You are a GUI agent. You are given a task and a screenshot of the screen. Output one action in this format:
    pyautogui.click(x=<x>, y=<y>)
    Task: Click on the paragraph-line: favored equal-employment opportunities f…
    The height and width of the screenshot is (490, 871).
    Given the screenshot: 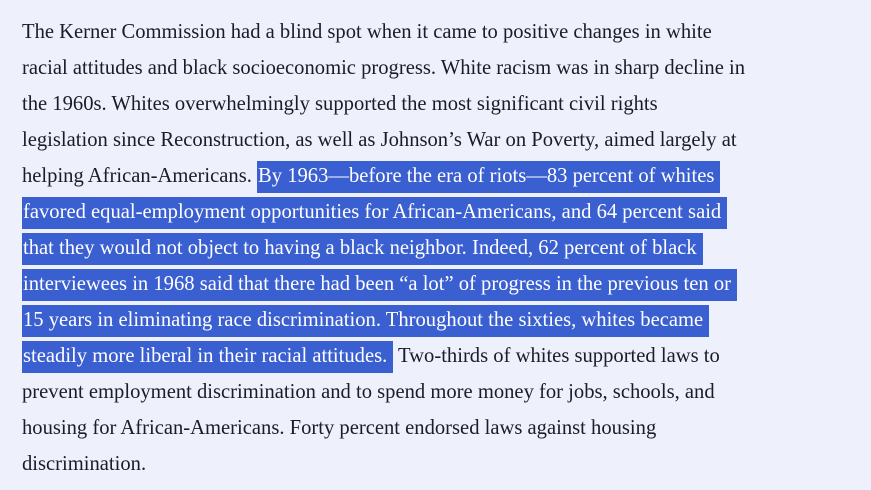 What is the action you would take?
    pyautogui.click(x=446, y=212)
    